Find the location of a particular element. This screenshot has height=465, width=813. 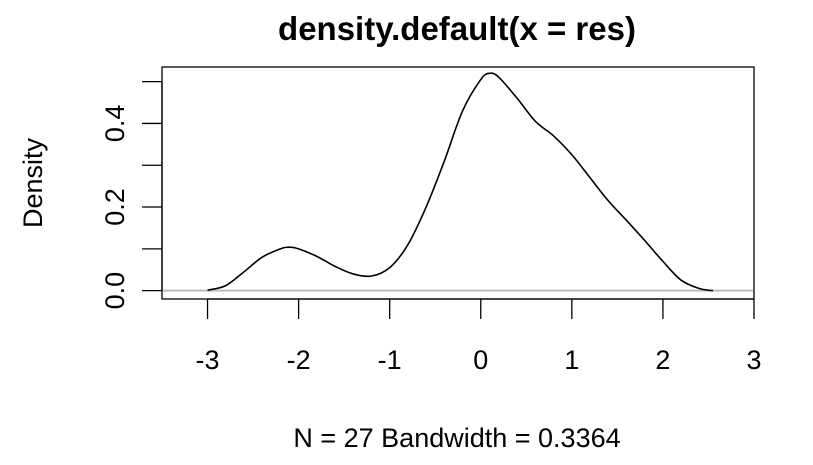

y-axis-label: Density is located at coordinates (33, 182).